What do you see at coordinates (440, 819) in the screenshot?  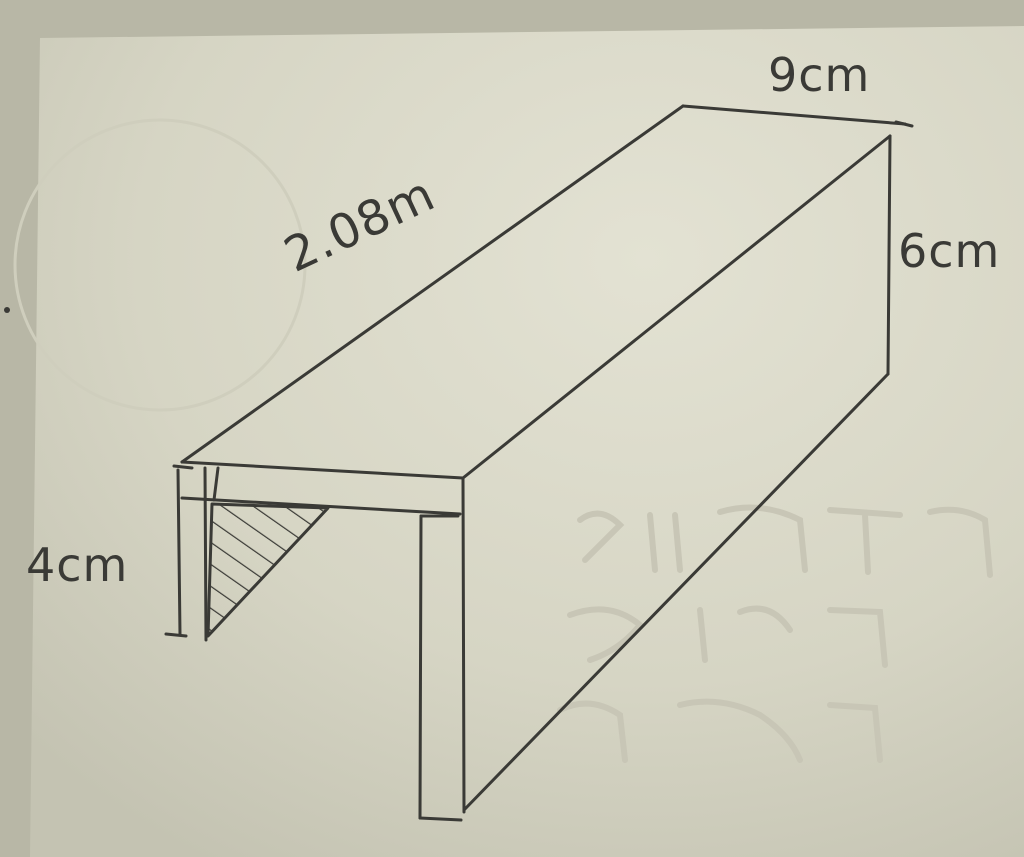 I see `front-leg-bottom` at bounding box center [440, 819].